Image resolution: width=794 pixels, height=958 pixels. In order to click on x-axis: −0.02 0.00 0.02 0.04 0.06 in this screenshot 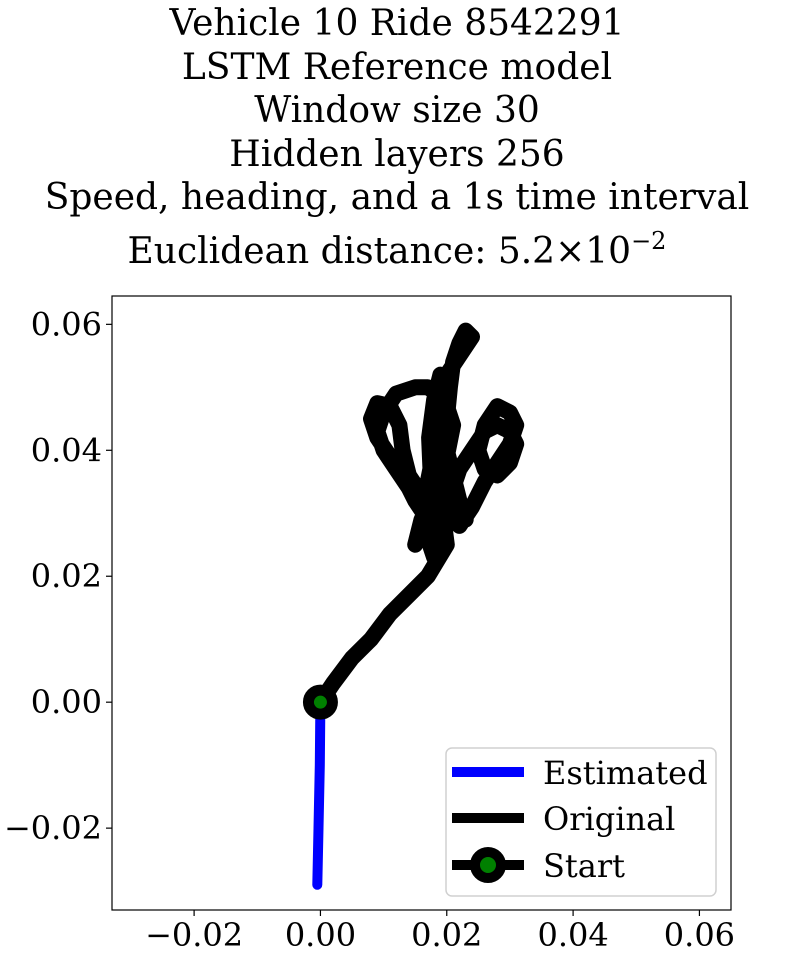, I will do `click(440, 932)`.